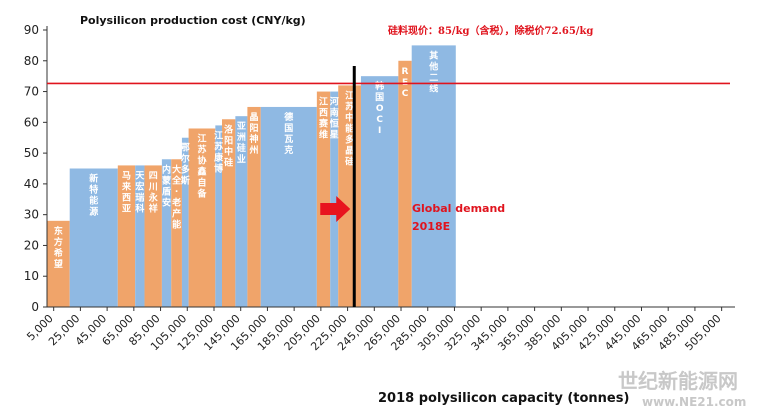 The image size is (772, 415). What do you see at coordinates (31, 245) in the screenshot?
I see `y-tick-label-2: 20` at bounding box center [31, 245].